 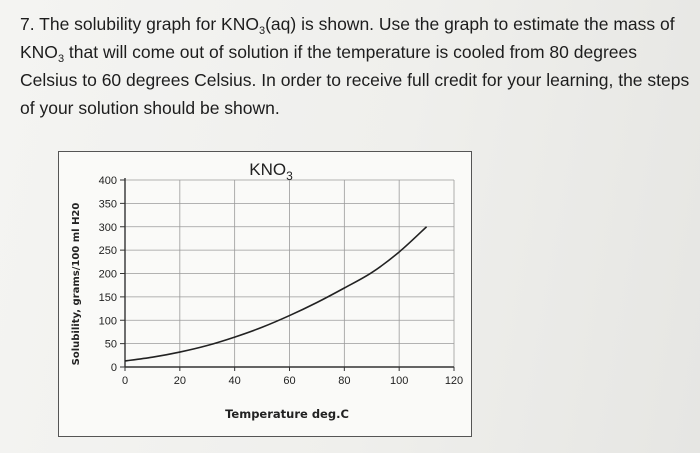 I want to click on y-tick-label: 150, so click(x=108, y=298).